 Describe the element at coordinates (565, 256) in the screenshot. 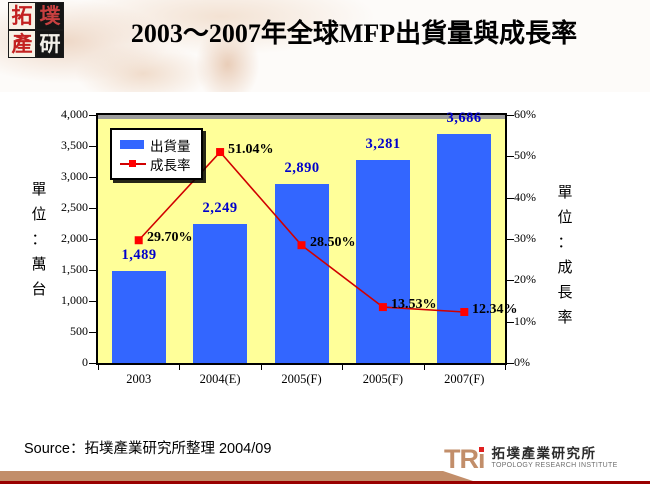

I see `right-axis-unit-label: 單位 ： 成長率` at that location.